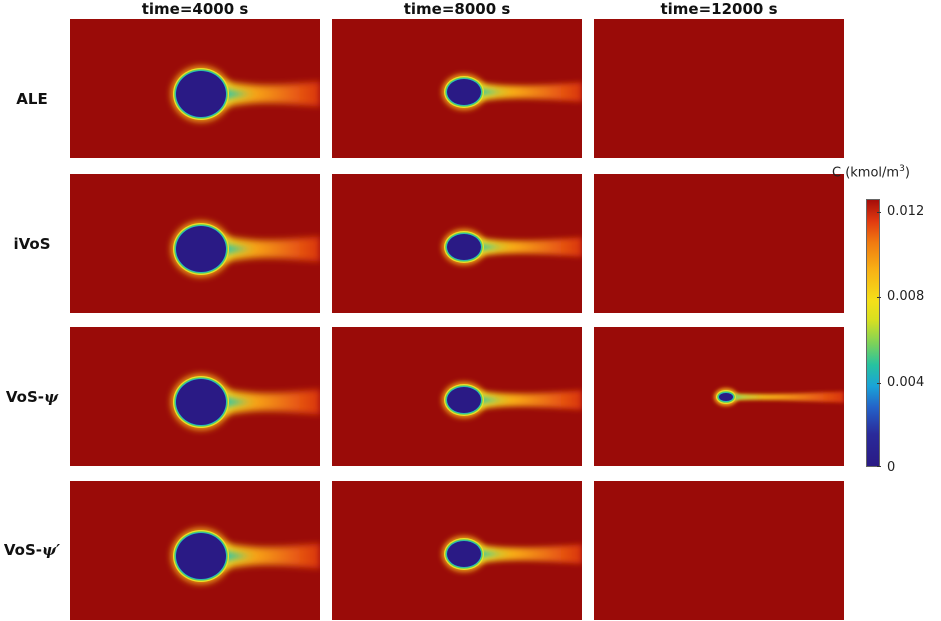  What do you see at coordinates (873, 333) in the screenshot?
I see `colorbar` at bounding box center [873, 333].